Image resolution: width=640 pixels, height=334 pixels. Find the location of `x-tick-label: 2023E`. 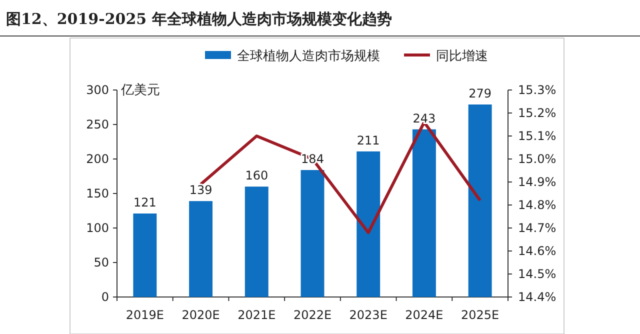

x-tick-label: 2023E is located at coordinates (368, 315).